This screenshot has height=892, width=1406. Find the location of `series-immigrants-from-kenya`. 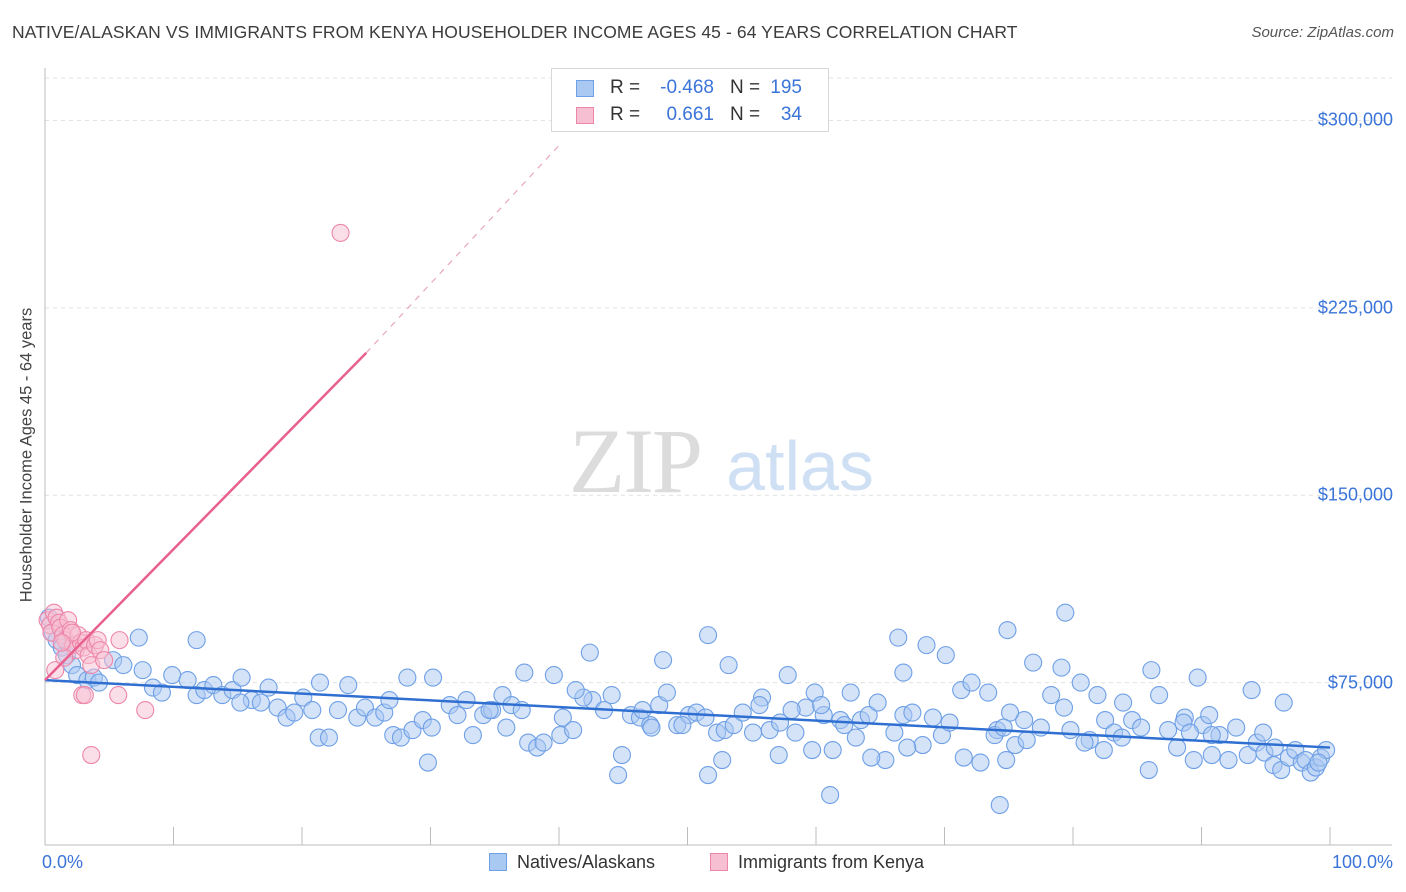

series-immigrants-from-kenya is located at coordinates (194, 494).